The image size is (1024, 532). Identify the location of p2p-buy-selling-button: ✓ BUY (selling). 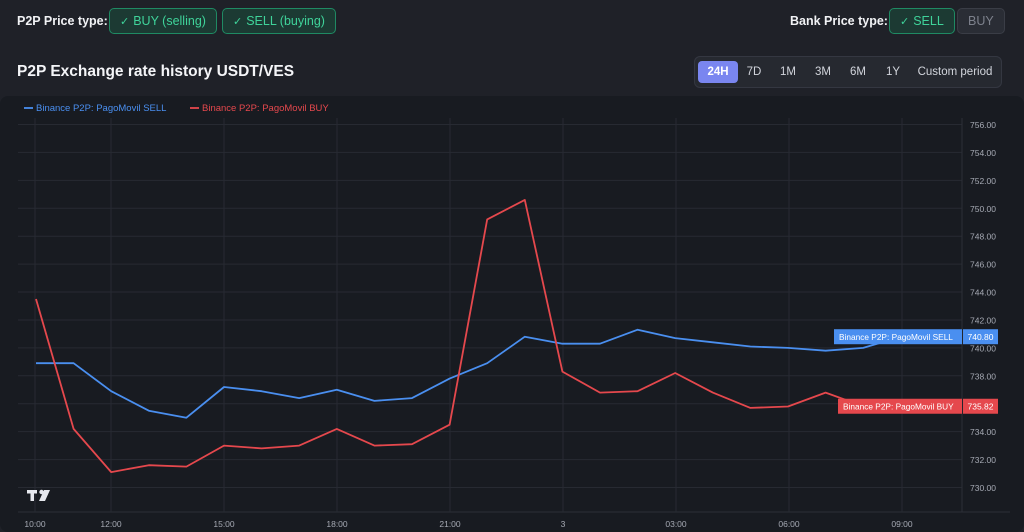
(163, 21).